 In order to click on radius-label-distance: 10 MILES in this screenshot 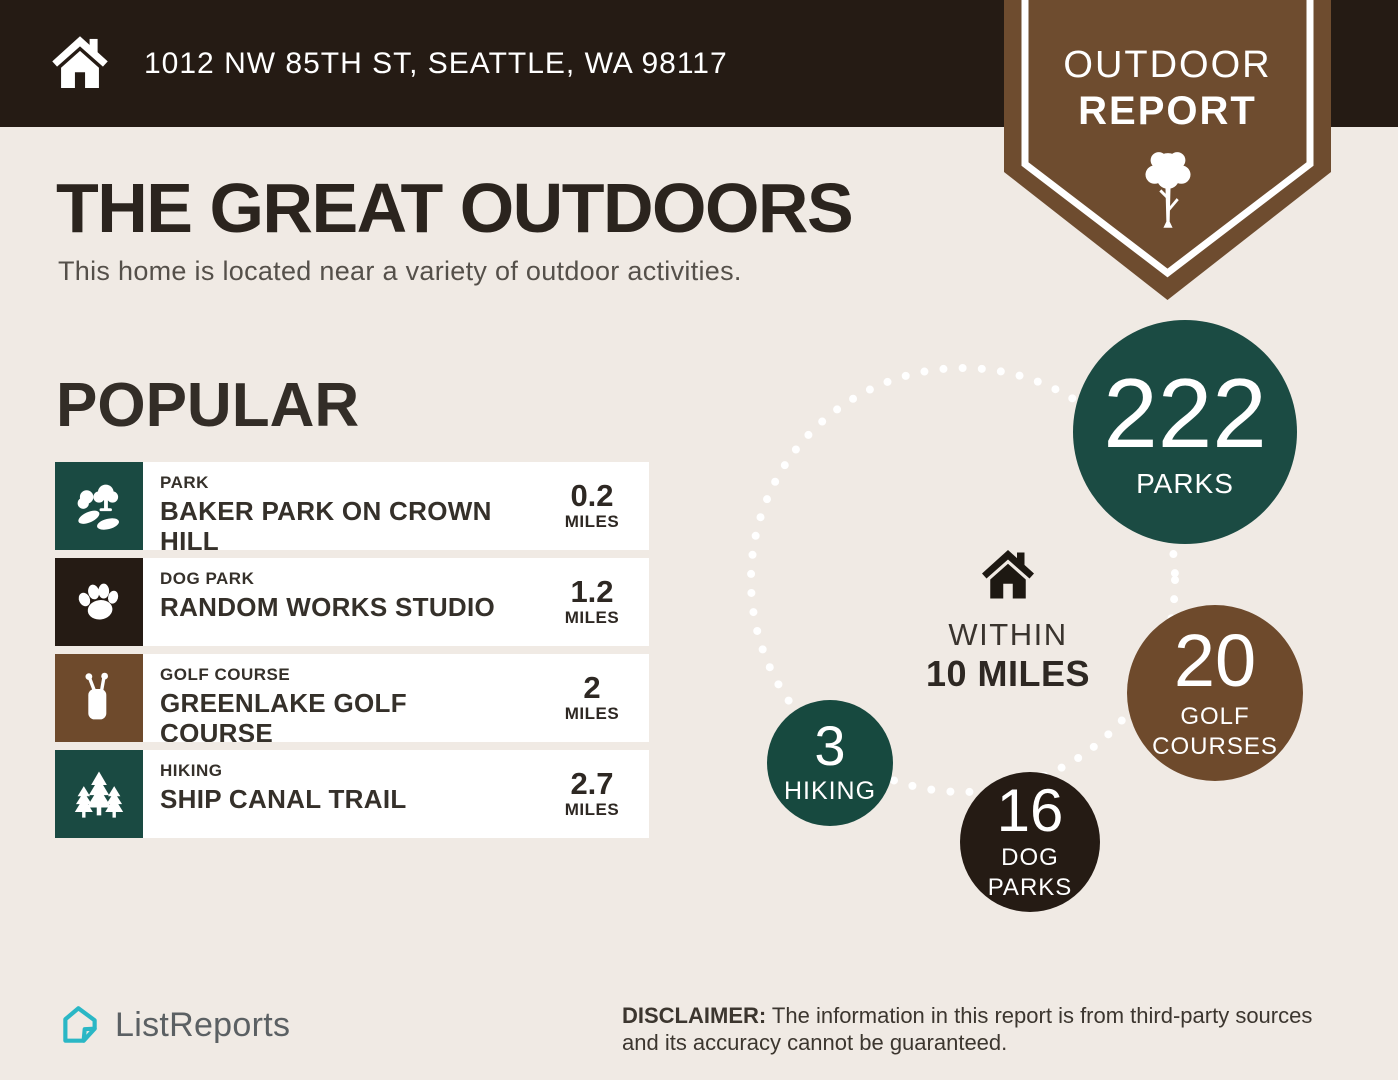, I will do `click(1008, 673)`.